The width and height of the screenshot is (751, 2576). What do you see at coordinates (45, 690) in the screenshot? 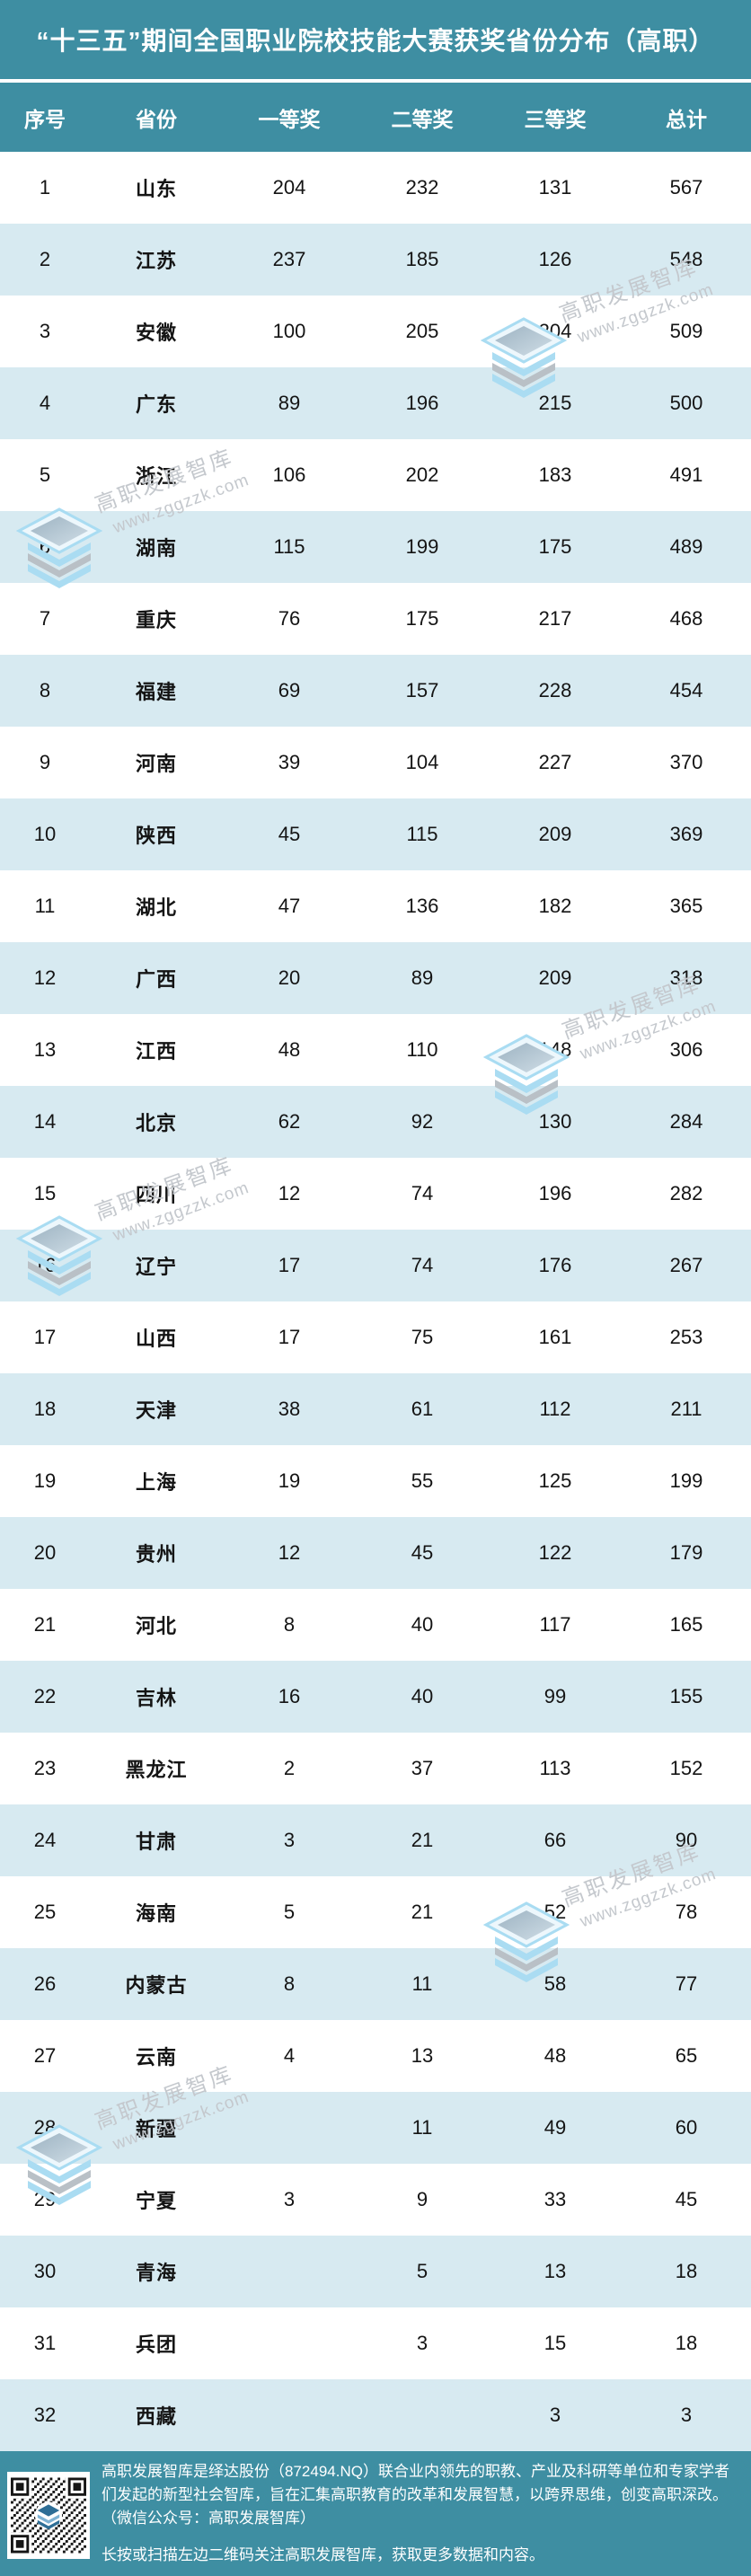
I see `row-index-cell: 8` at bounding box center [45, 690].